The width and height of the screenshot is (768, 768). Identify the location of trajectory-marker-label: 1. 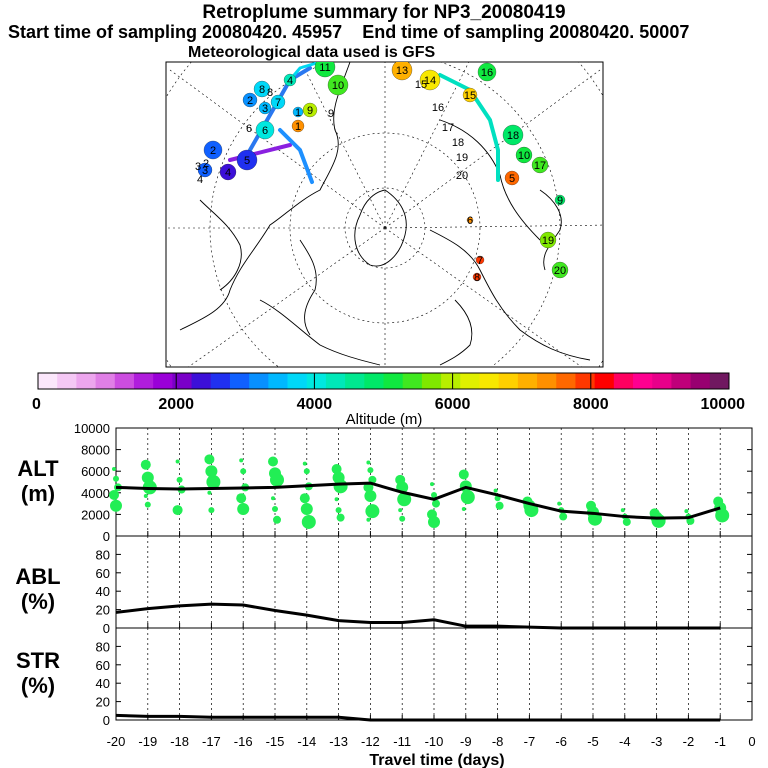
(298, 127).